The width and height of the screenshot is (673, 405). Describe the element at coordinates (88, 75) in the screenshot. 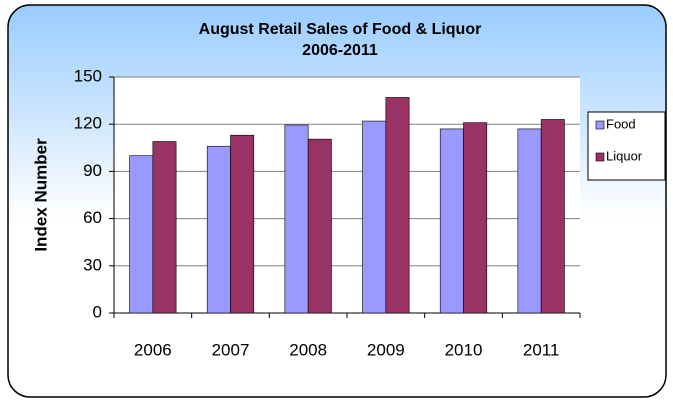

I see `y-tick-label: 150` at that location.